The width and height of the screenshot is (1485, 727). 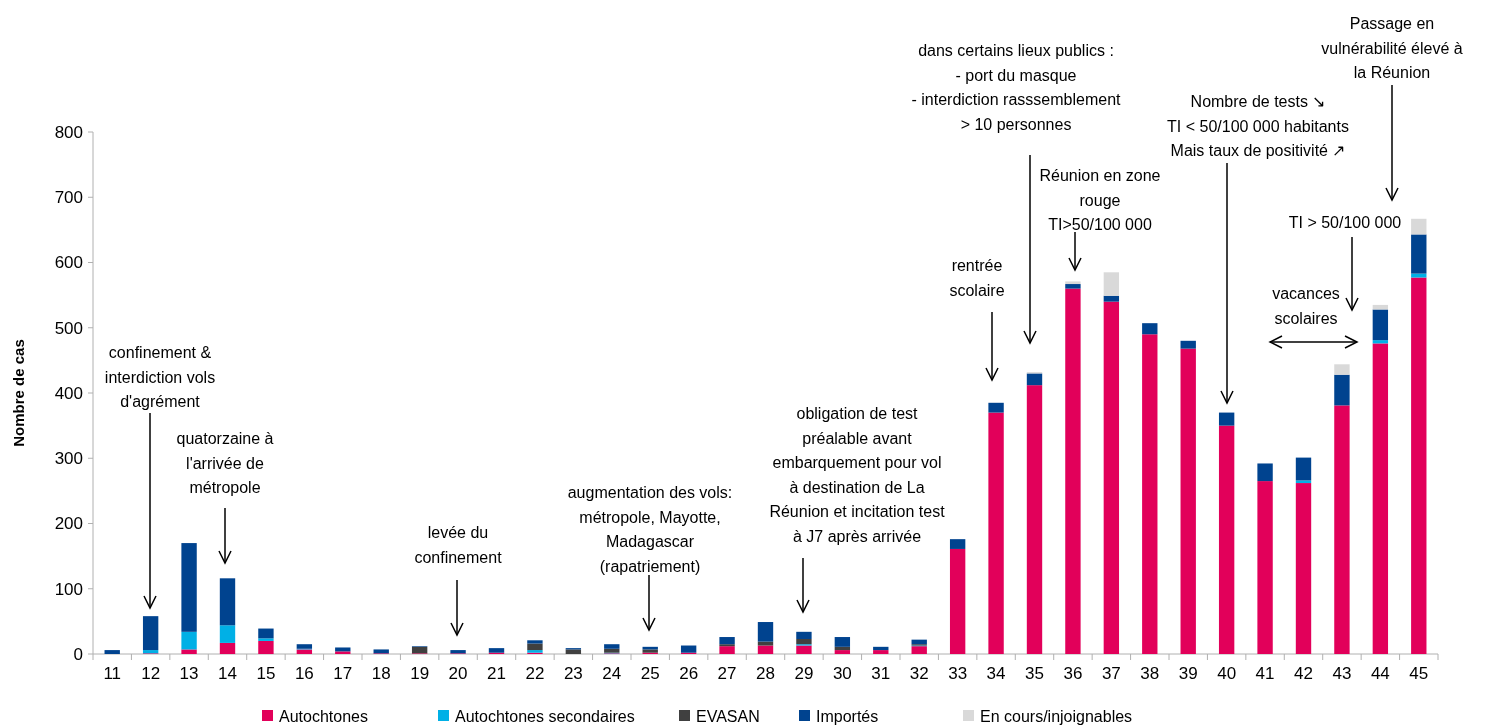 I want to click on annotation: confinement & interdiction vols d'agrément, so click(x=160, y=377).